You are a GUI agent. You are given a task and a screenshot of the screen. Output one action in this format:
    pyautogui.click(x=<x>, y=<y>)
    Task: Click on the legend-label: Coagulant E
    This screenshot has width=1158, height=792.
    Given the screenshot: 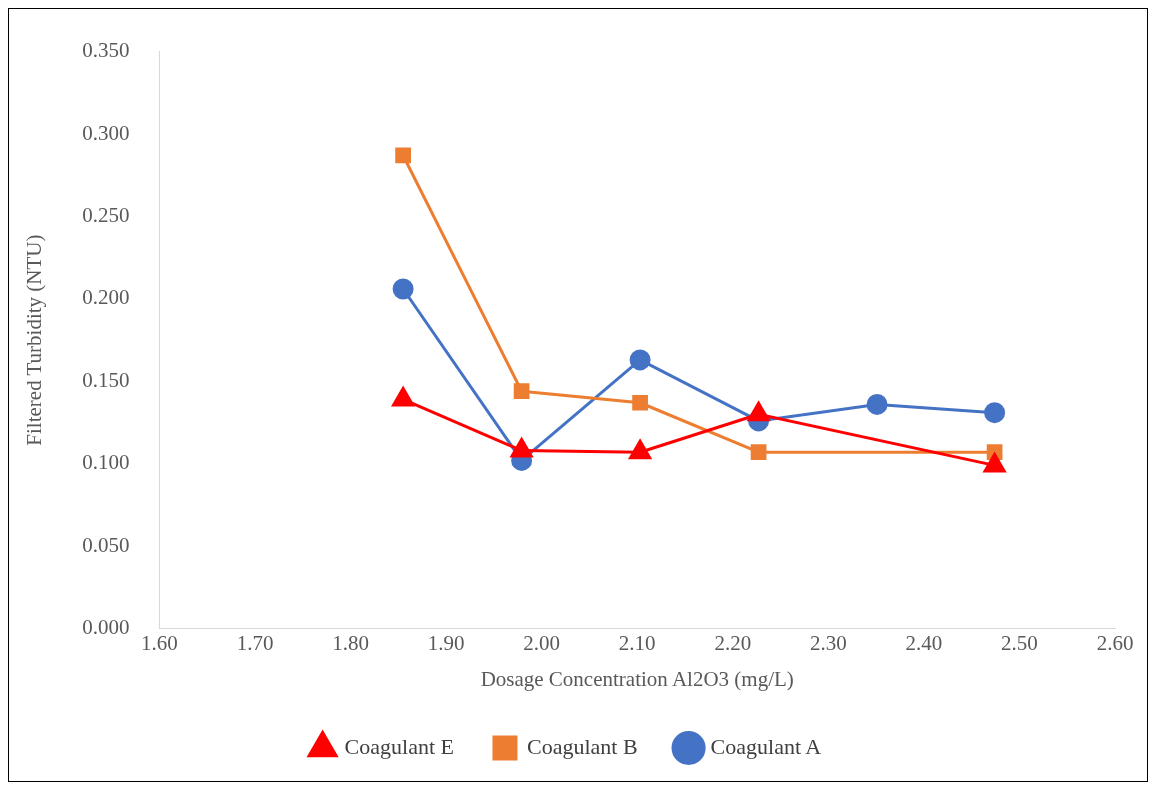 What is the action you would take?
    pyautogui.click(x=399, y=746)
    